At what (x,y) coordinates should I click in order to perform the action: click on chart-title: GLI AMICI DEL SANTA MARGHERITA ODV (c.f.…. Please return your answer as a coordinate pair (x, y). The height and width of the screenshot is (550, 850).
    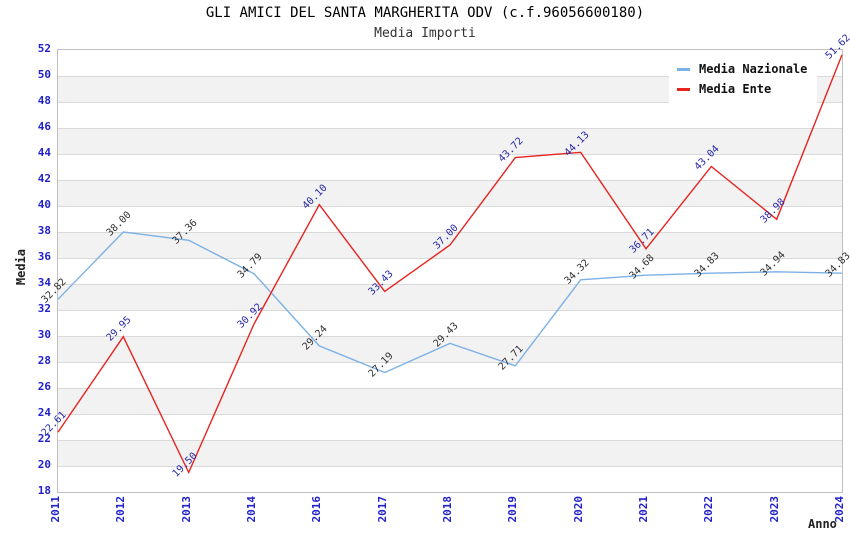
    Looking at the image, I should click on (425, 13).